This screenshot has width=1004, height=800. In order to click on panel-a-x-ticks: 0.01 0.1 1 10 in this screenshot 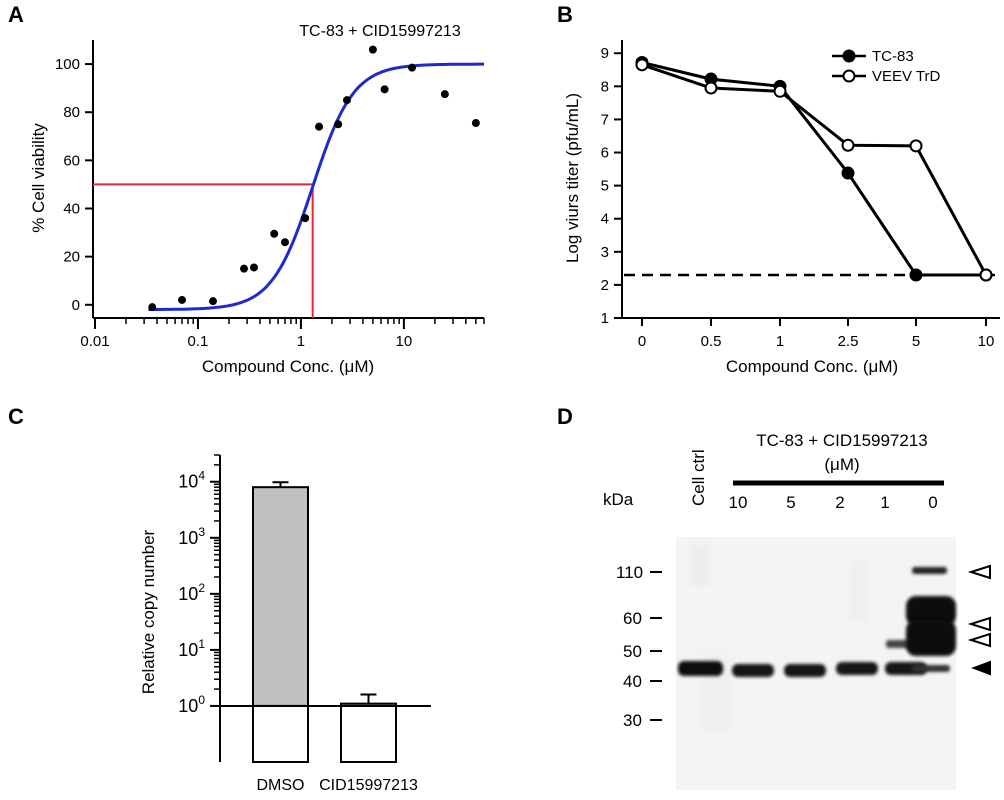, I will do `click(282, 334)`.